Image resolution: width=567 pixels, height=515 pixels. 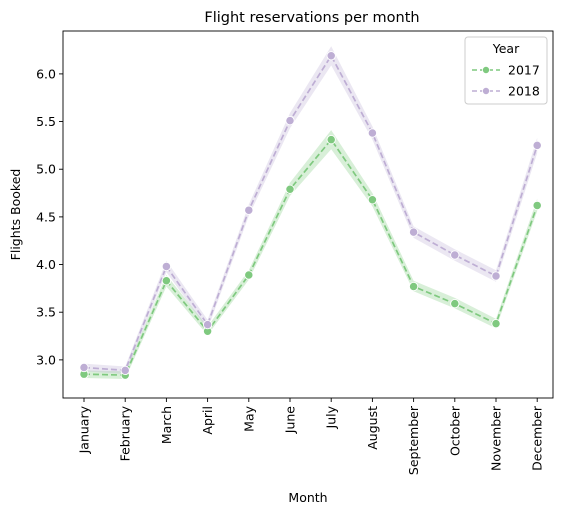 What do you see at coordinates (485, 91) in the screenshot?
I see `legend-marker-2018` at bounding box center [485, 91].